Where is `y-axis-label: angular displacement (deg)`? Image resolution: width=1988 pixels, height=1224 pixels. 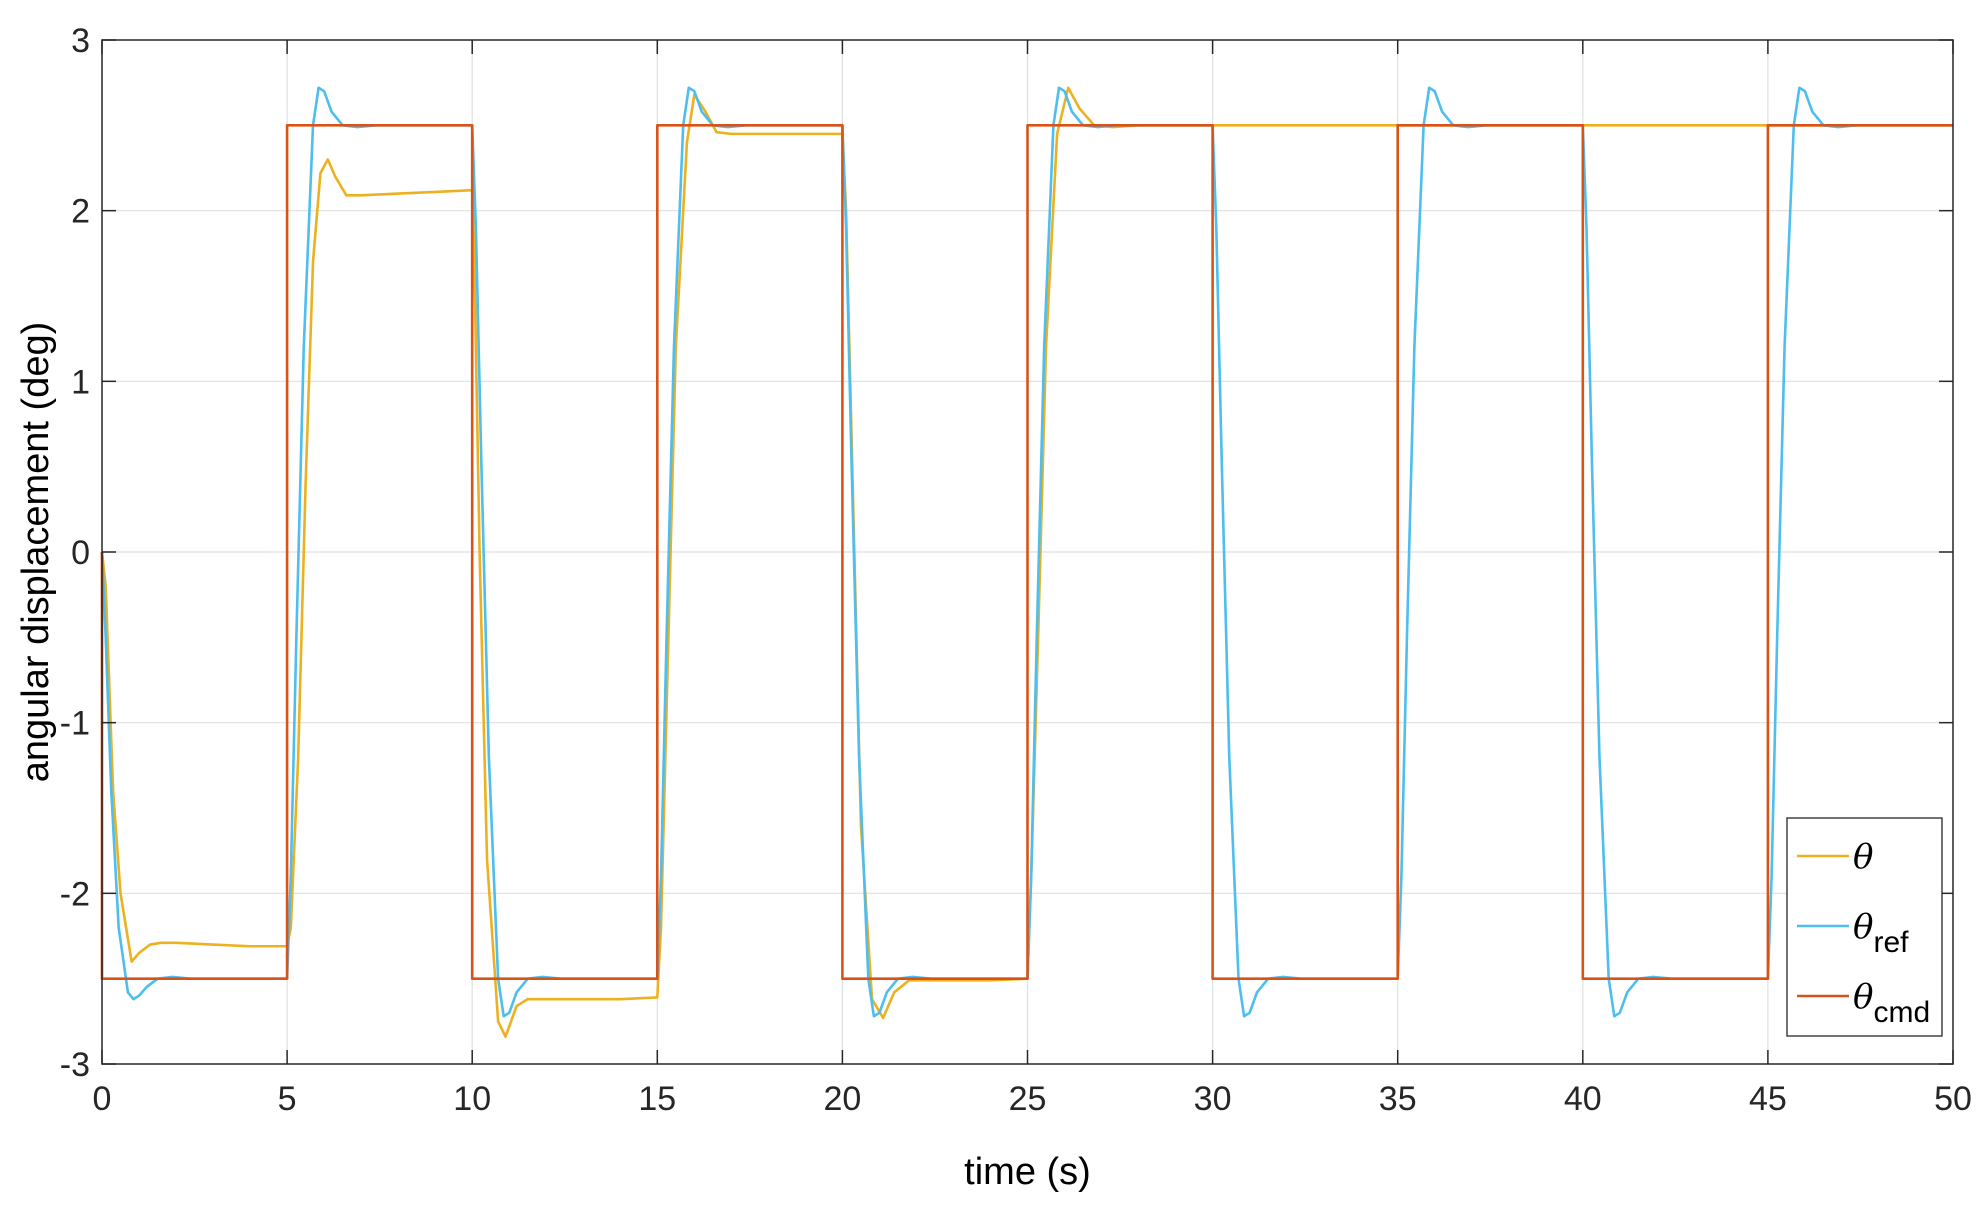 y-axis-label: angular displacement (deg) is located at coordinates (36, 552).